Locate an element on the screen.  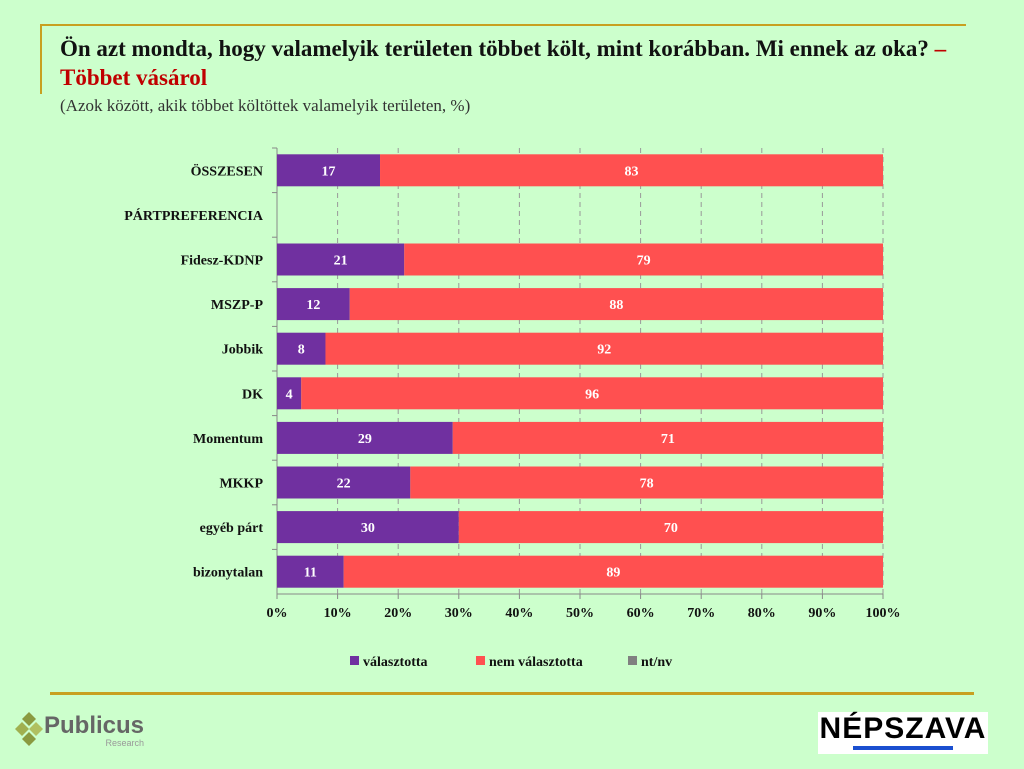
data-label: 89 is located at coordinates (613, 573).